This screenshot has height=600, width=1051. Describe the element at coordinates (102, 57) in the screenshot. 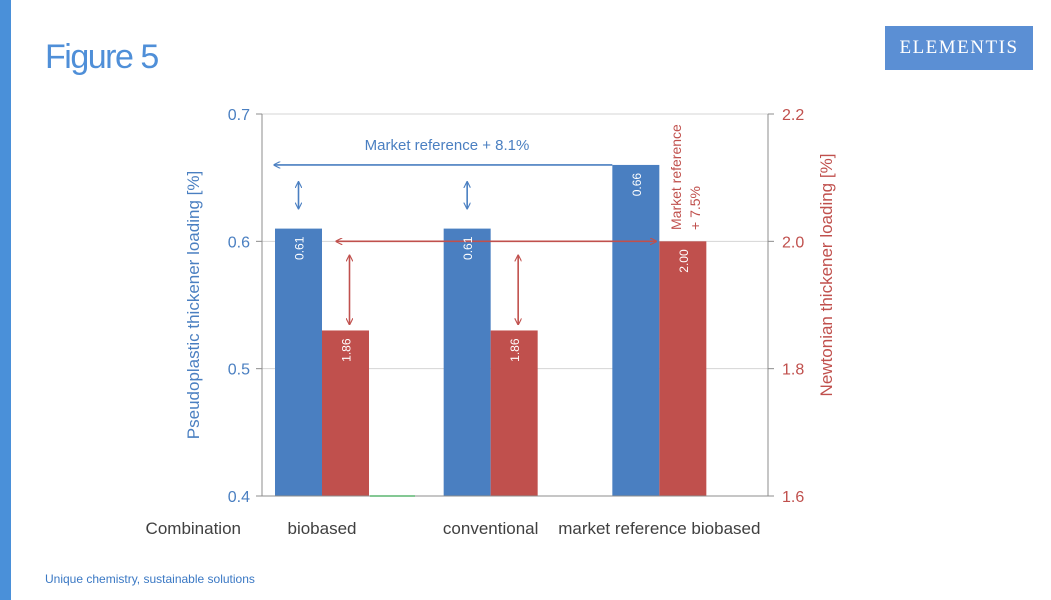

I see `page-title: Figure 5` at that location.